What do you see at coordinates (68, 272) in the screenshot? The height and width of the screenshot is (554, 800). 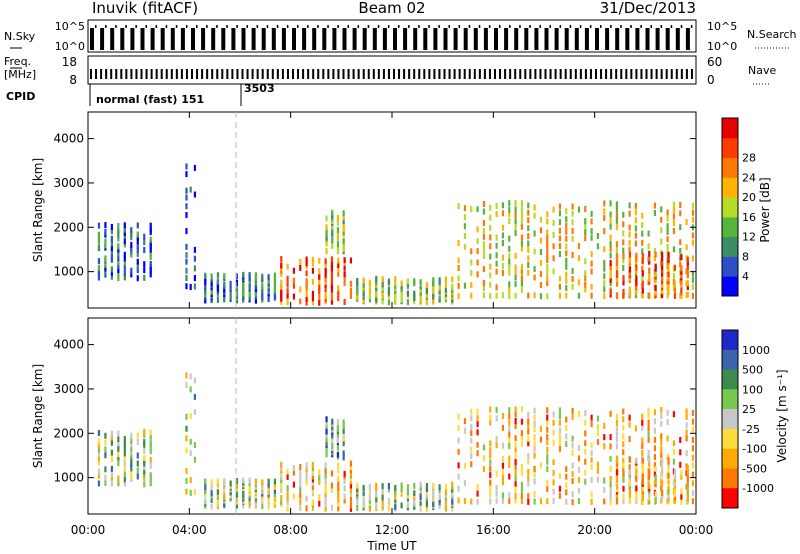 I see `y-tick-label: 1000` at bounding box center [68, 272].